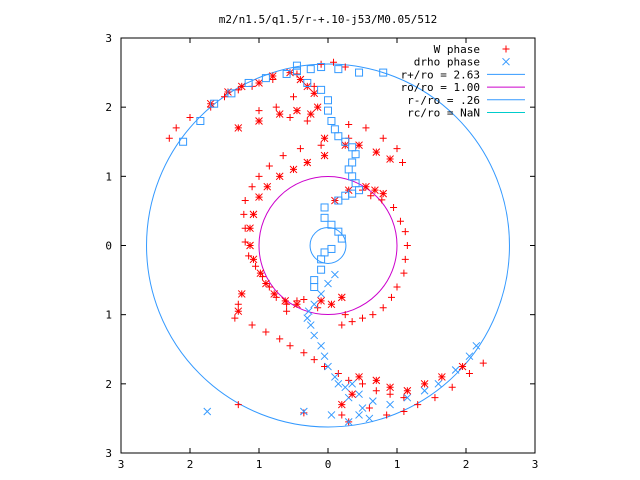 Image resolution: width=640 pixels, height=480 pixels. I want to click on x-tick-label: 3, so click(121, 464).